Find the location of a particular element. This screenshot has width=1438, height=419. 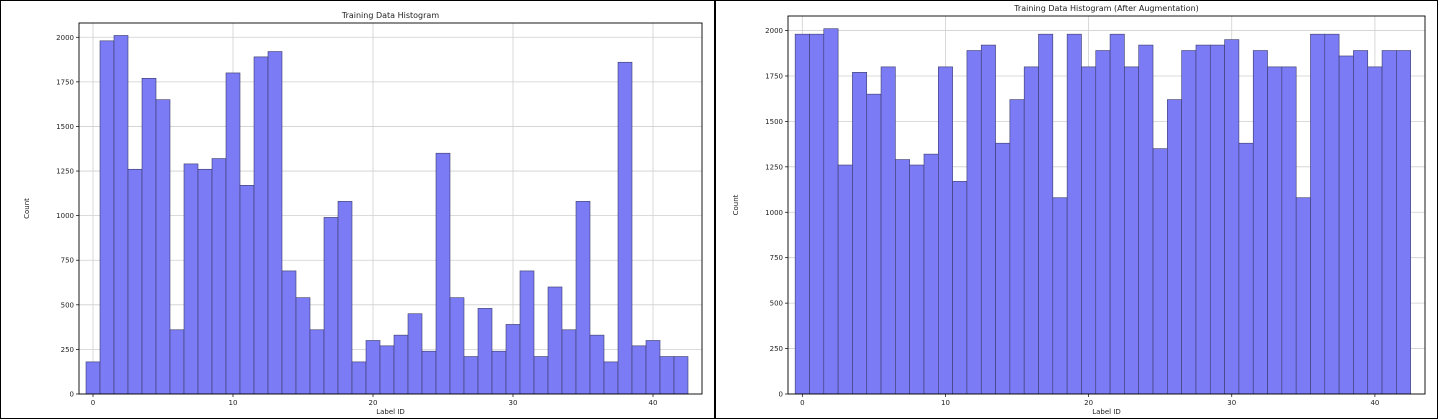

y-tick-label: 1500 is located at coordinates (774, 122).